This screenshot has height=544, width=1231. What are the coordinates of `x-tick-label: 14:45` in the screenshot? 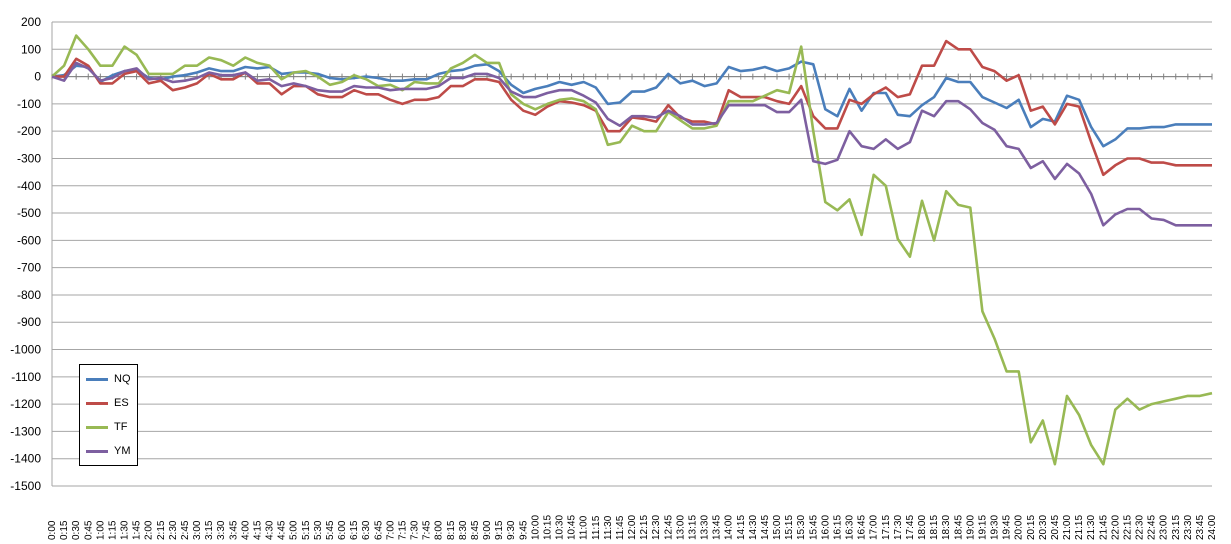 It's located at (765, 527).